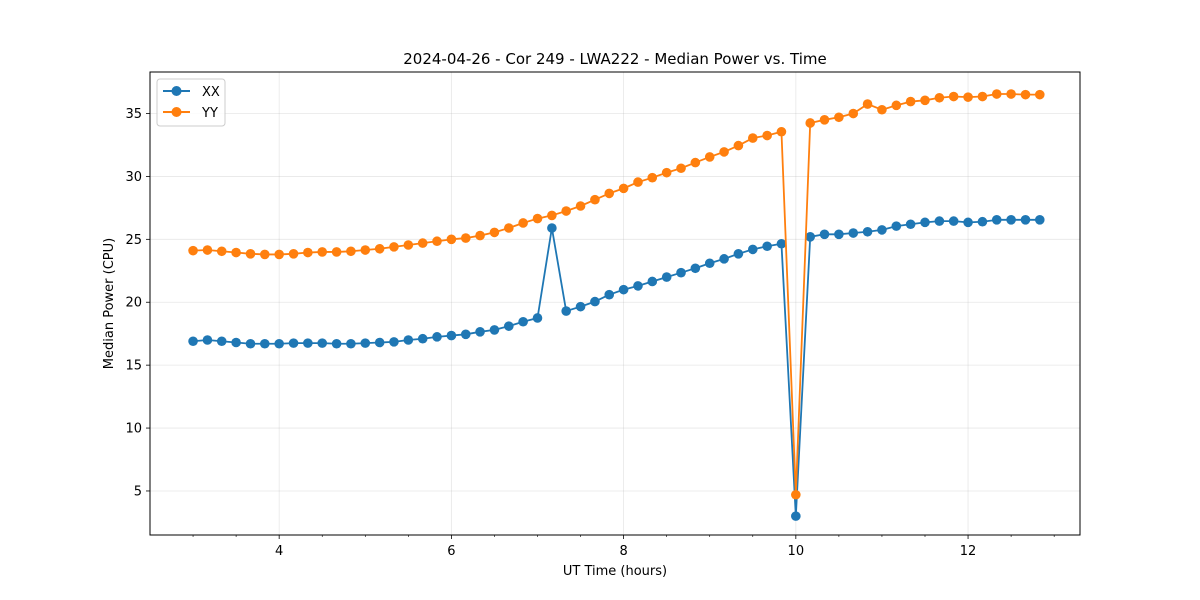 This screenshot has width=1200, height=600. What do you see at coordinates (176, 91) in the screenshot?
I see `legend-marker-xx` at bounding box center [176, 91].